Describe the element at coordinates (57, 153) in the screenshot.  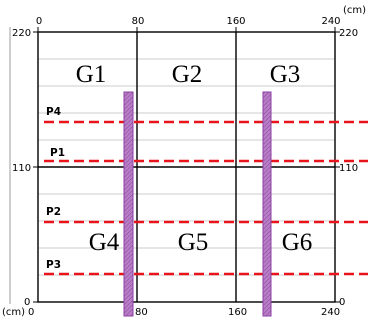
I see `line-label-p1: P1` at that location.